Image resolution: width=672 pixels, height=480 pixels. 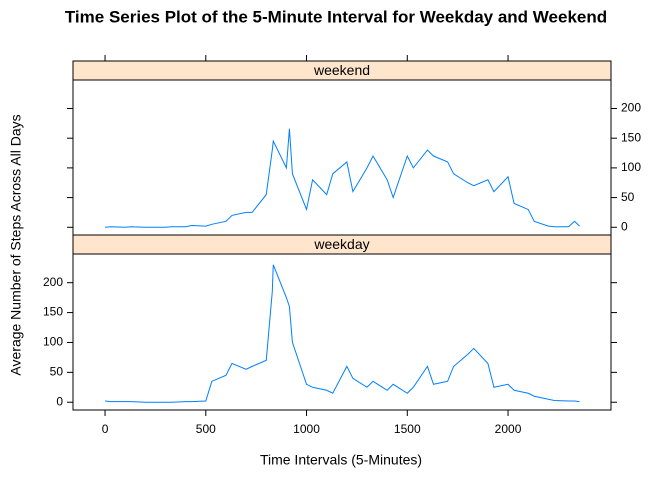 What do you see at coordinates (508, 429) in the screenshot?
I see `x-tick-label: 2000` at bounding box center [508, 429].